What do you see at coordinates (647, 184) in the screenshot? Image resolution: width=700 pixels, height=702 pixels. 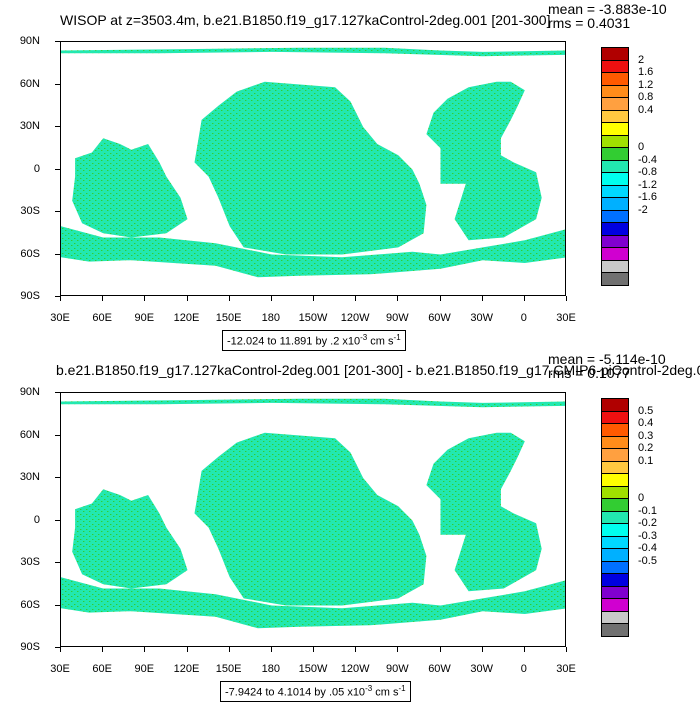 I see `colorbar-label: -1.2` at bounding box center [647, 184].